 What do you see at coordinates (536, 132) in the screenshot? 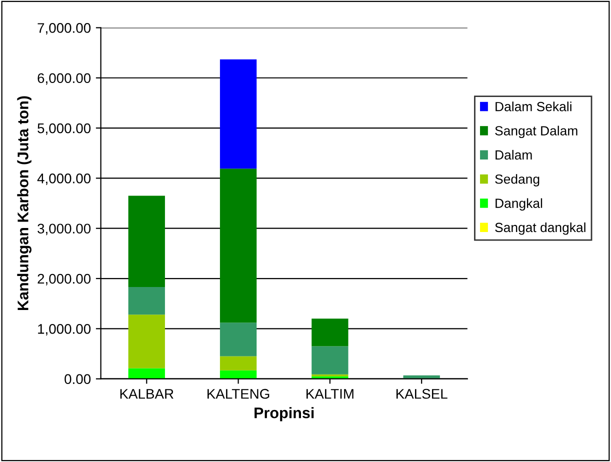
I see `legend-label: Sangat Dalam` at bounding box center [536, 132].